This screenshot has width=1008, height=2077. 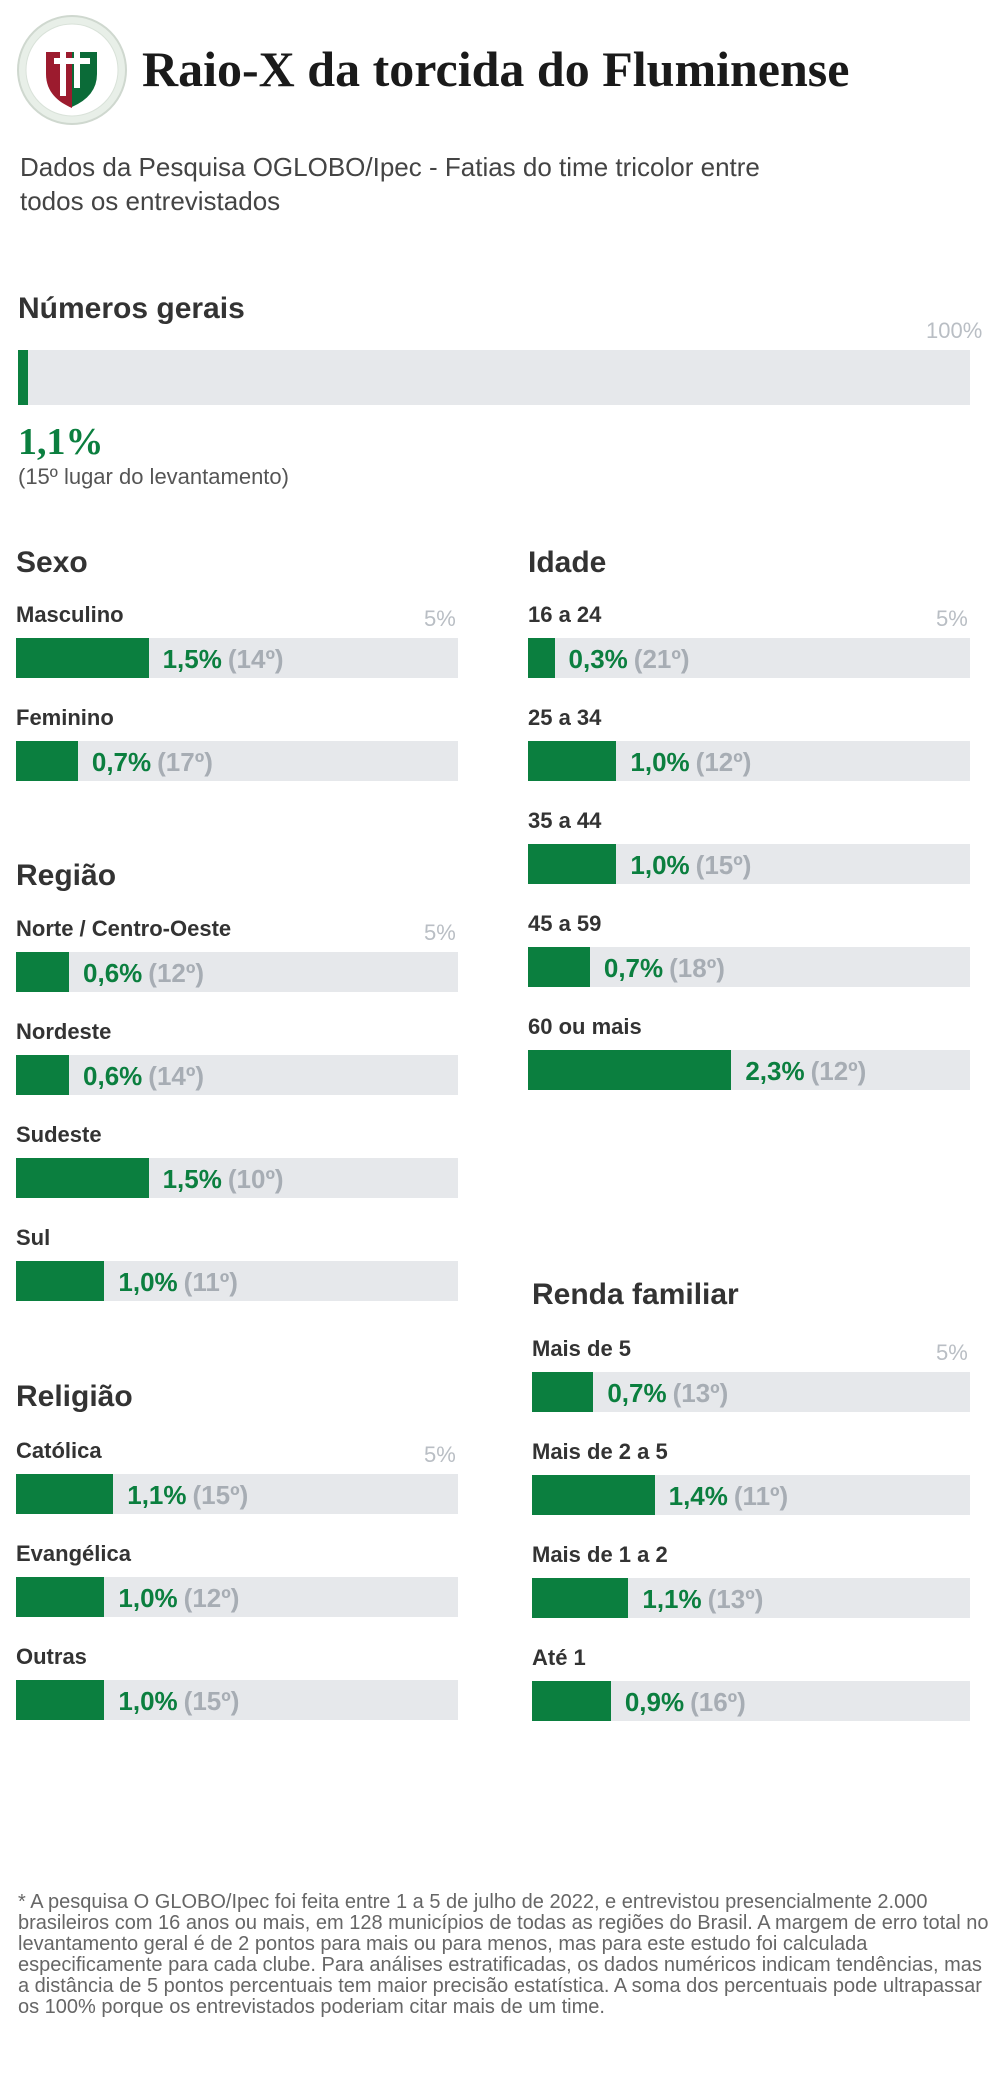 What do you see at coordinates (148, 1282) in the screenshot?
I see `regiao-value-text: 1,0%` at bounding box center [148, 1282].